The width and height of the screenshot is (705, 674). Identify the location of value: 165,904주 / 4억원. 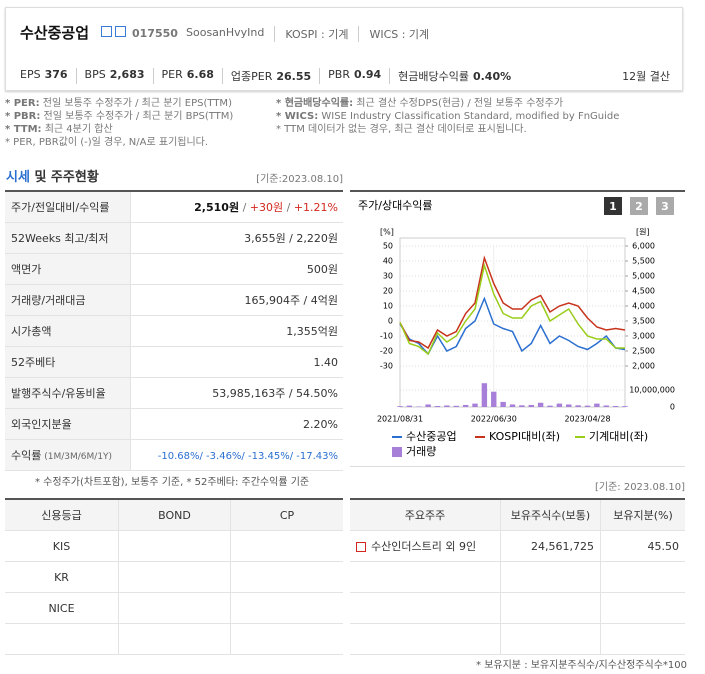
(291, 300).